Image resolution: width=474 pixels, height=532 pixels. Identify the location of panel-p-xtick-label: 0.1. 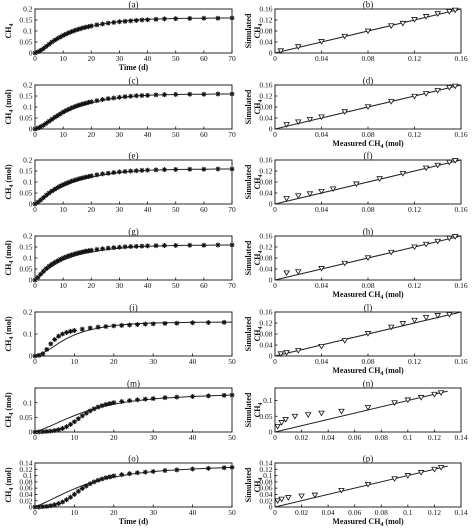
(408, 512).